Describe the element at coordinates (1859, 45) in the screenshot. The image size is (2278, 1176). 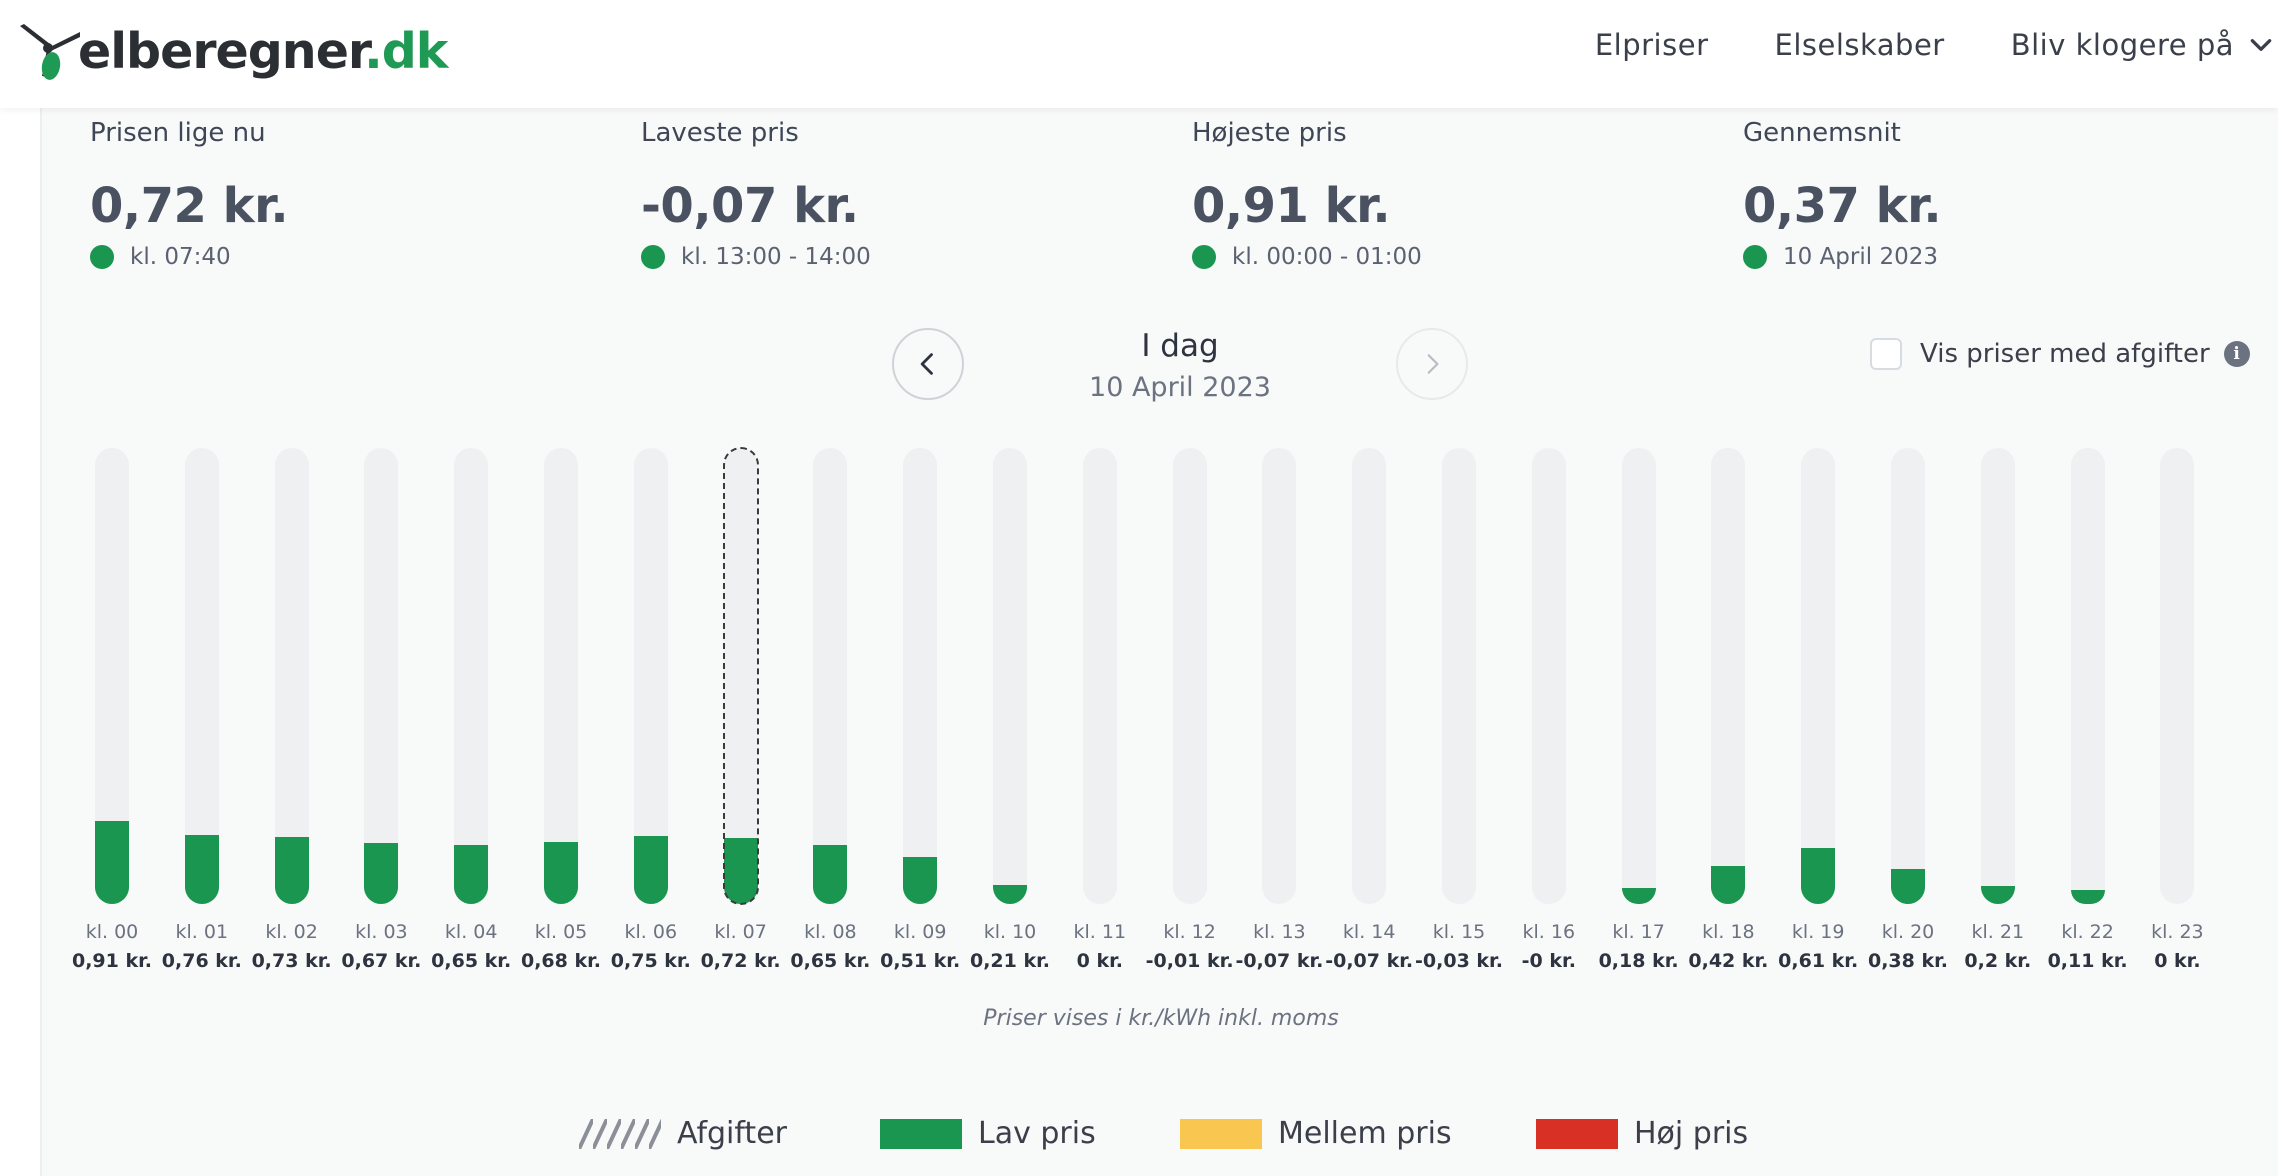
I see `nav-elselskaber: Elselskaber` at that location.